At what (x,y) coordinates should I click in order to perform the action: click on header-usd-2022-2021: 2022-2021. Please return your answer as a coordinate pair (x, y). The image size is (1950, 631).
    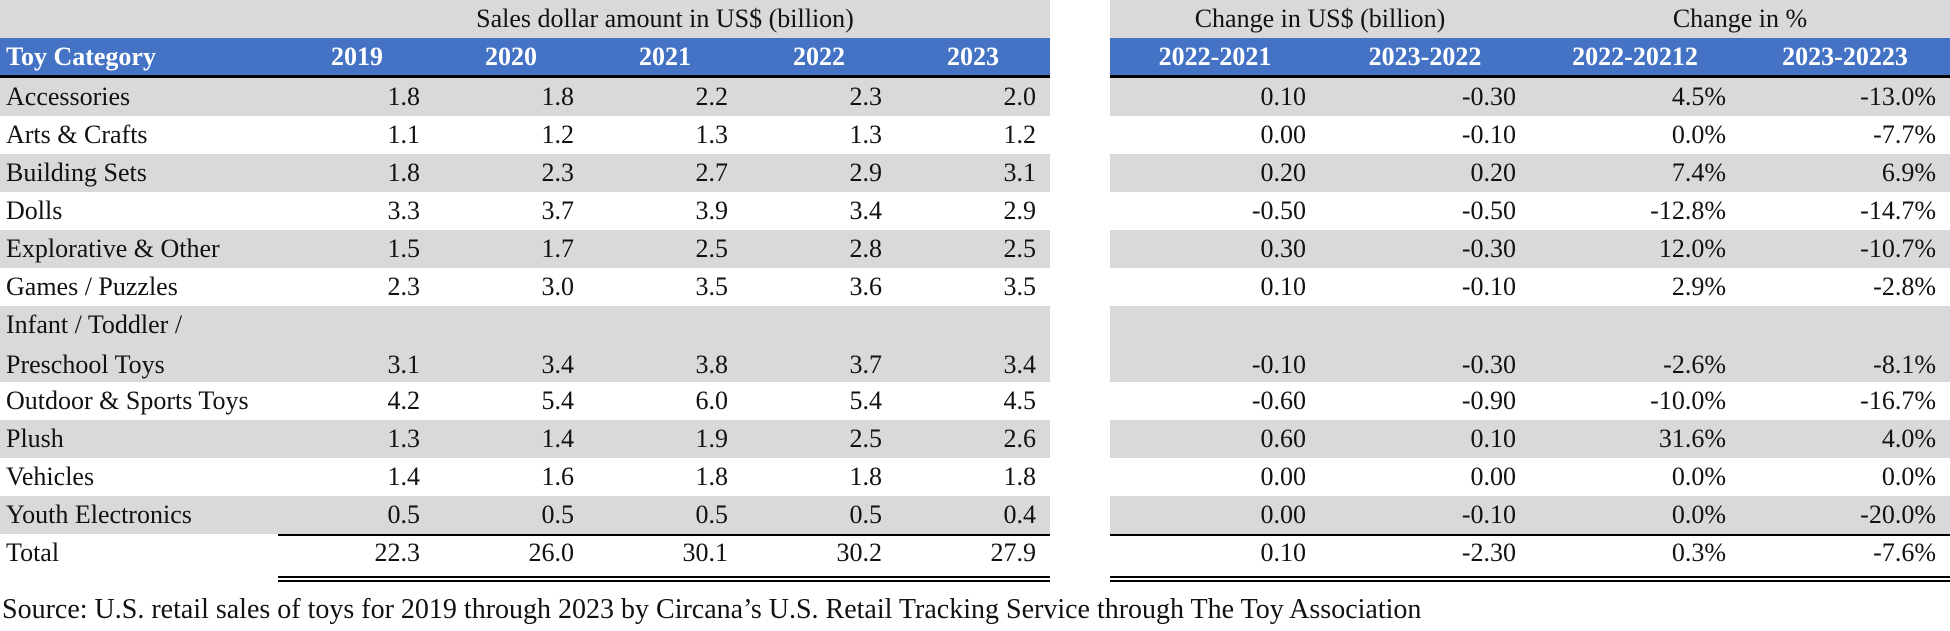
    Looking at the image, I should click on (1215, 56).